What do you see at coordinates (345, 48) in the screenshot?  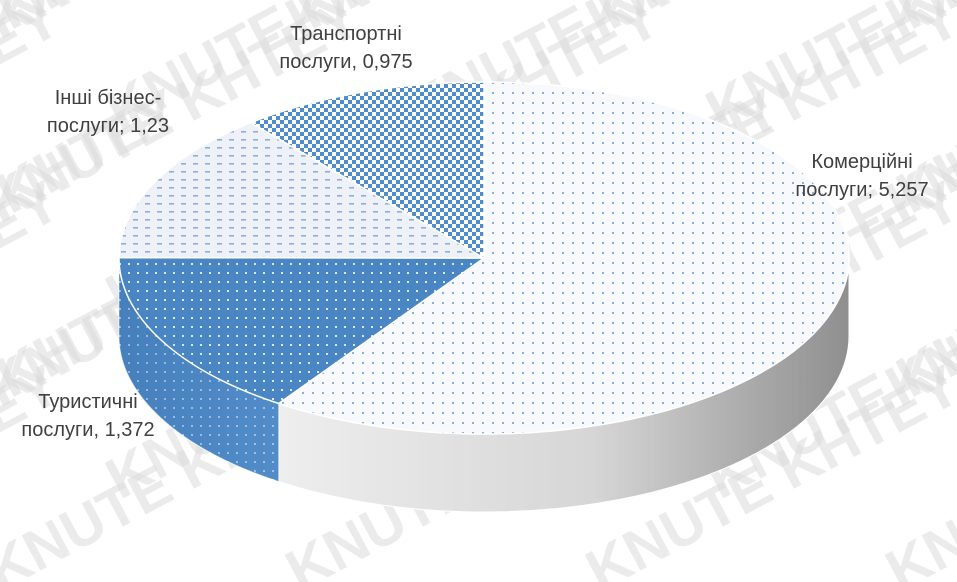 I see `data-label-slice-transport: Транспортні послуги, 0,975` at bounding box center [345, 48].